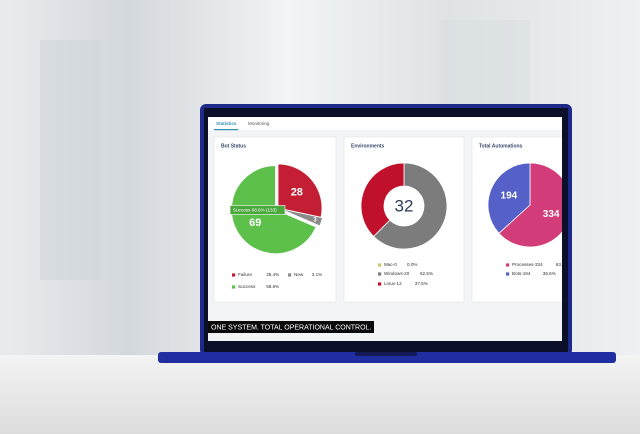 The width and height of the screenshot is (640, 434). I want to click on laptop-notch, so click(386, 354).